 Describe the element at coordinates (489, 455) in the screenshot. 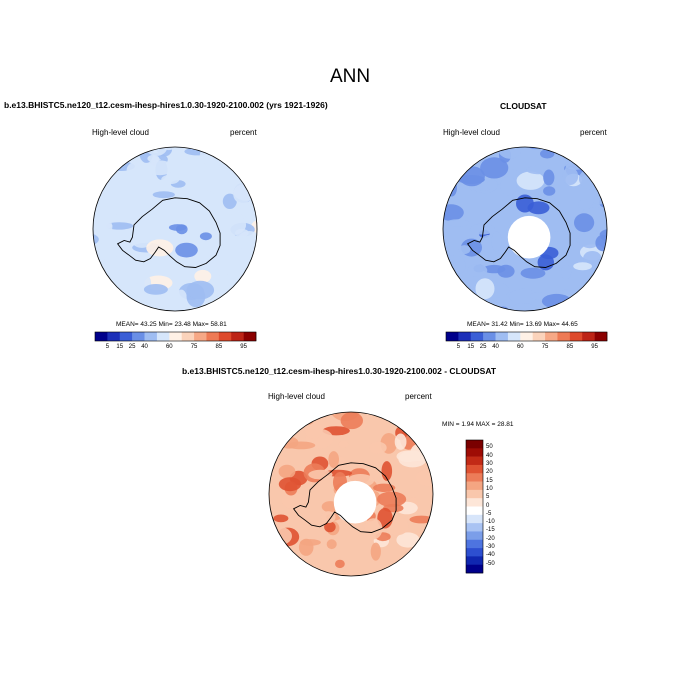

I see `panel-3-colorbar-tick: 40` at that location.